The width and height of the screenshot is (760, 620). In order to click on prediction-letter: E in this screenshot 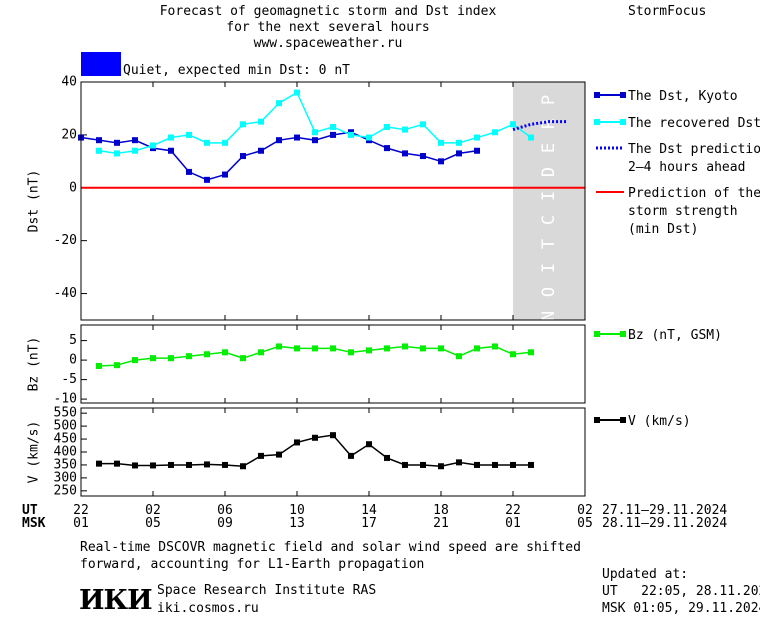, I will do `click(549, 148)`.